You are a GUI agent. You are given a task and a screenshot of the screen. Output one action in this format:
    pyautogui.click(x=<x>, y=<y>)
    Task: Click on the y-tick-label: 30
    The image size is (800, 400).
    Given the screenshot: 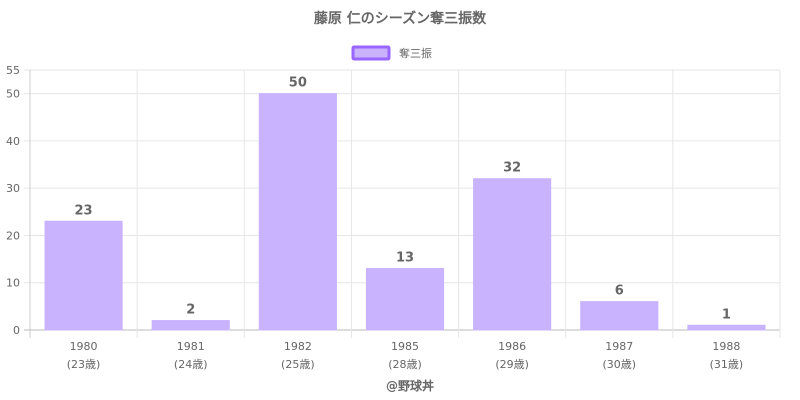 What is the action you would take?
    pyautogui.click(x=13, y=188)
    